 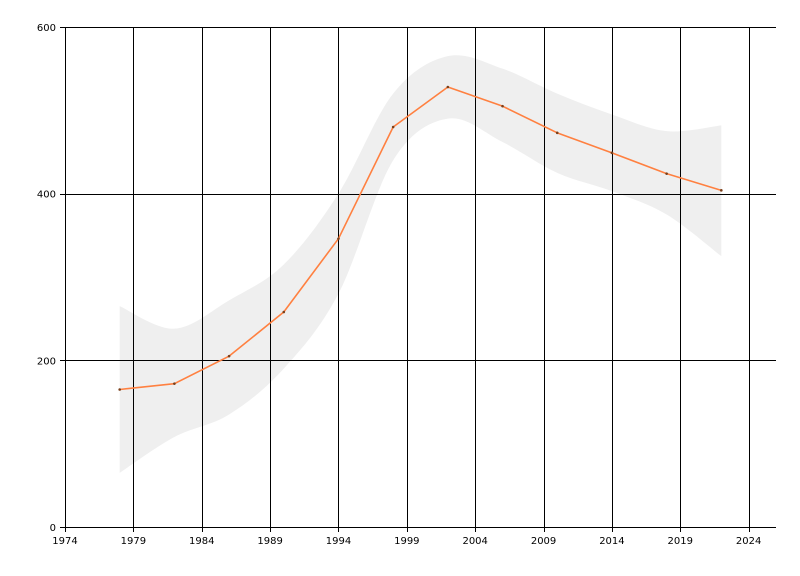 What do you see at coordinates (269, 541) in the screenshot?
I see `x-tick-label: 1989` at bounding box center [269, 541].